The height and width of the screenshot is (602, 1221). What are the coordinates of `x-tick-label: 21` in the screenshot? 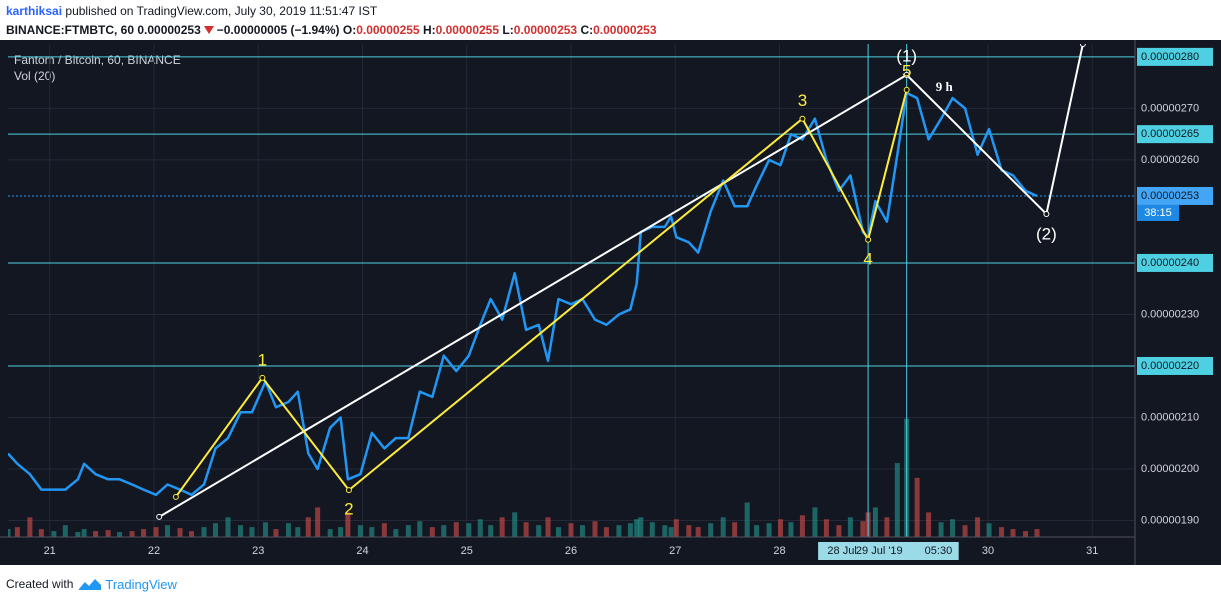 It's located at (50, 551).